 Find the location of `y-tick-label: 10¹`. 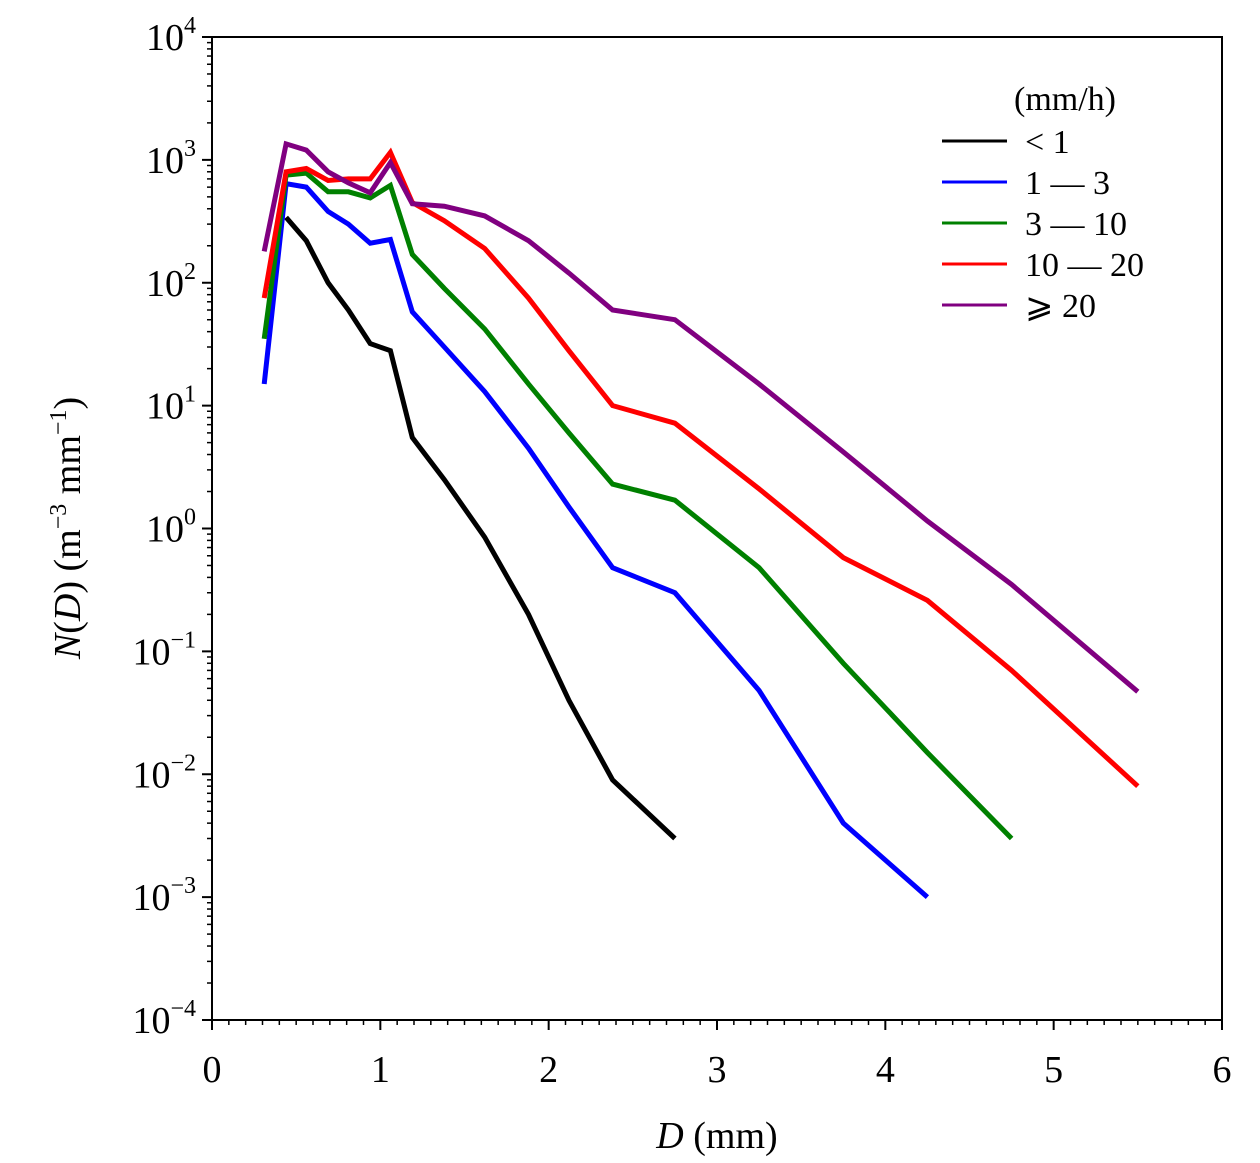

y-tick-label: 10¹ is located at coordinates (171, 405).